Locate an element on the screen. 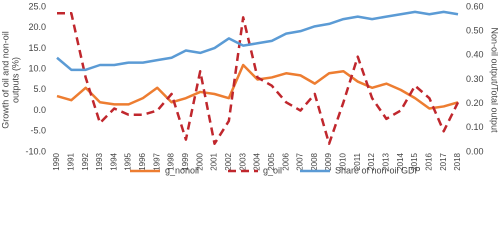 The height and width of the screenshot is (240, 500). x-tick-label: 1995 is located at coordinates (128, 161).